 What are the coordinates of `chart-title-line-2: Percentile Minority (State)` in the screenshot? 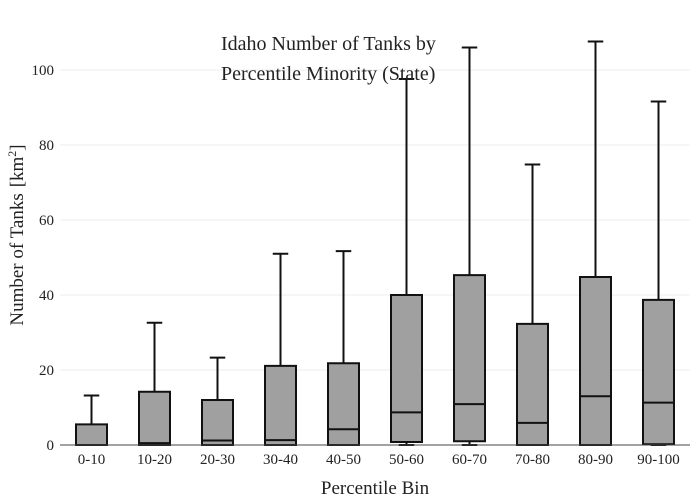 It's located at (328, 74).